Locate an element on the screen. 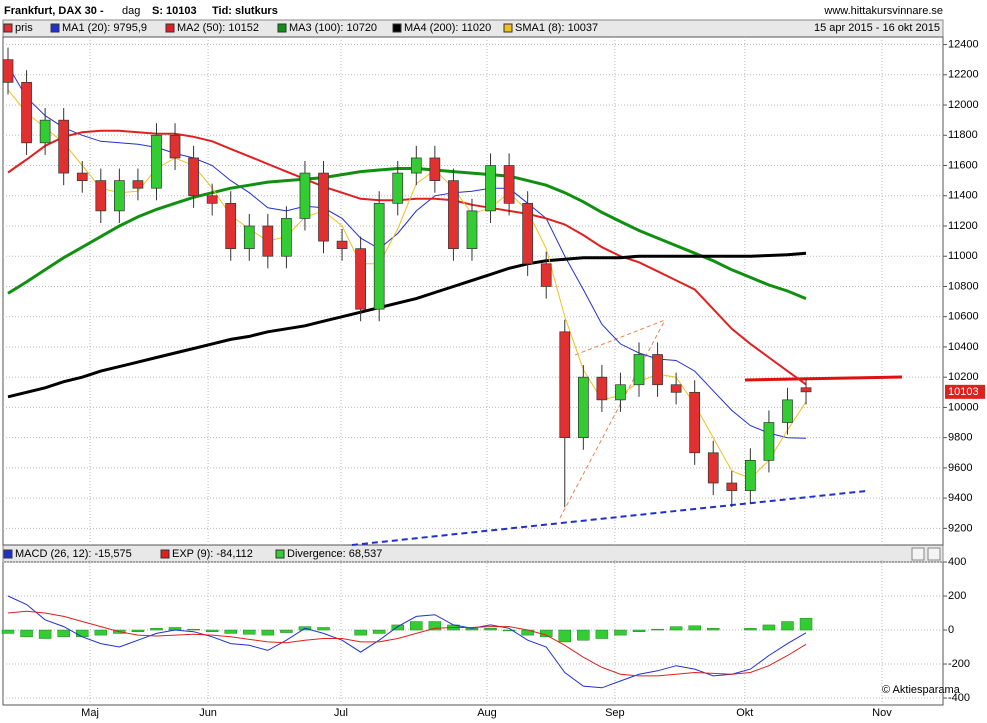 The height and width of the screenshot is (723, 987). y-tick-label: 0 is located at coordinates (951, 630).